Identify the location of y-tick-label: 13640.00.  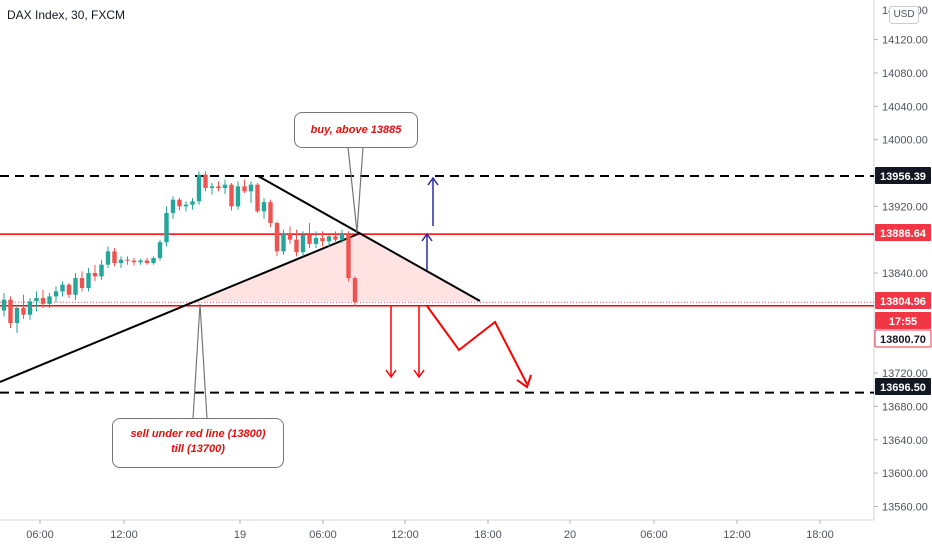
(905, 441).